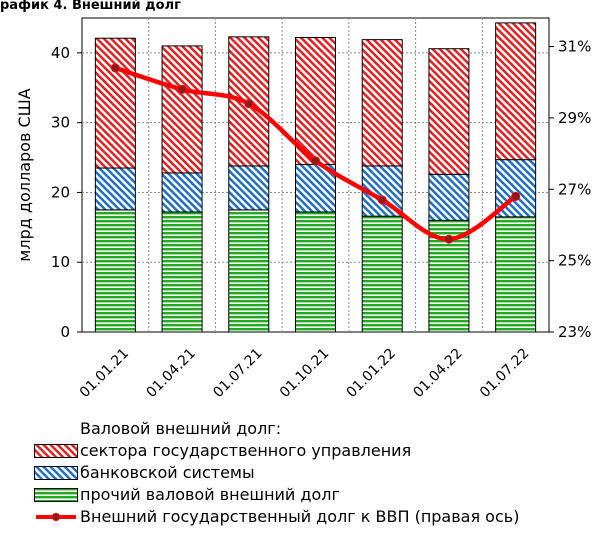 Image resolution: width=609 pixels, height=537 pixels. Describe the element at coordinates (56, 517) in the screenshot. I see `legend-swatch-debt-gdp` at that location.